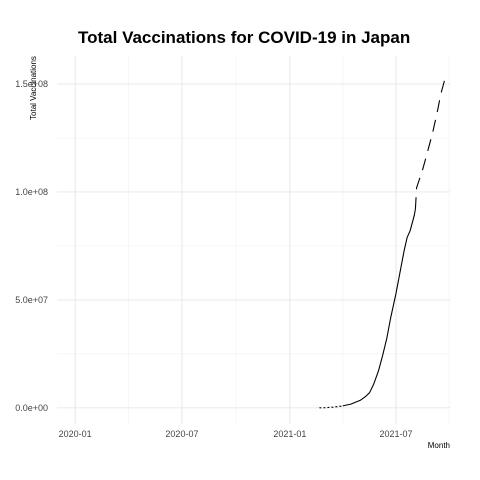  Describe the element at coordinates (31, 192) in the screenshot. I see `y-tick-label: 1.0e+08` at that location.